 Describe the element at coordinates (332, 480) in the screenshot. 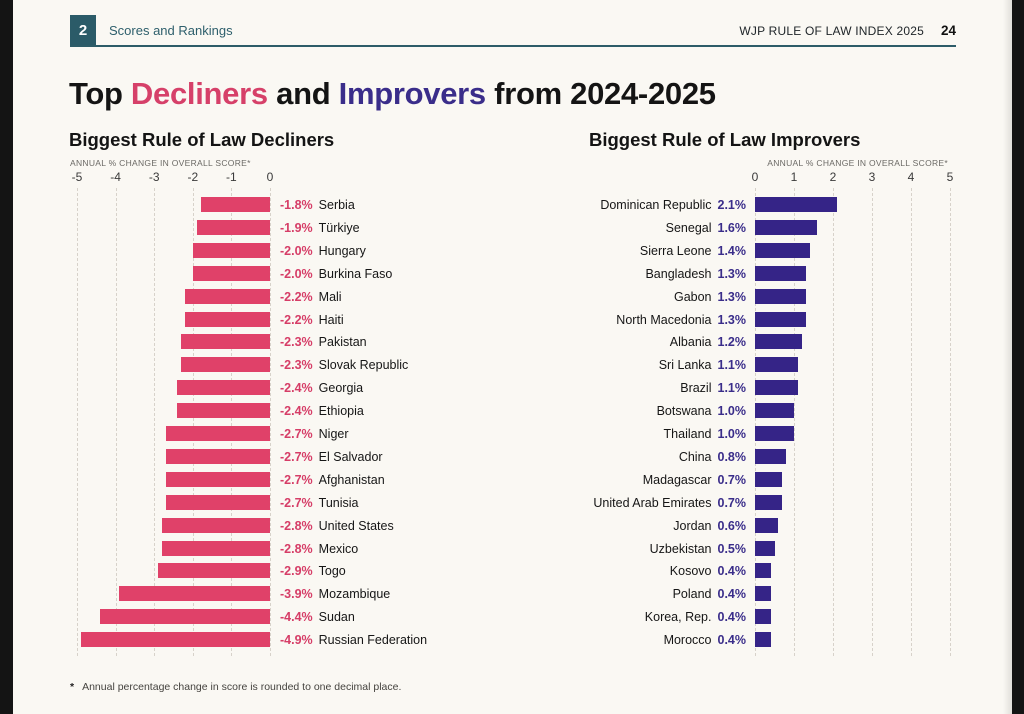

I see `row-label: -2.7% Afghanistan` at that location.